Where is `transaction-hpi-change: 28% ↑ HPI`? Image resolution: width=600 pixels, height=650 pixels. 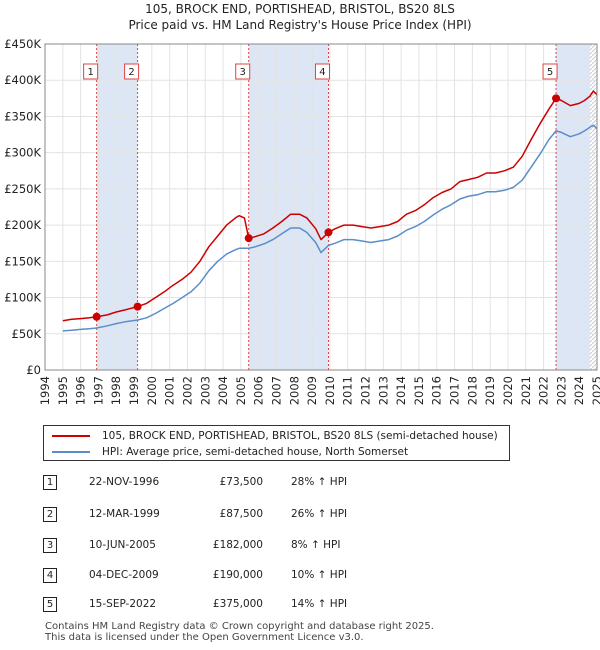 transaction-hpi-change: 28% ↑ HPI is located at coordinates (319, 482).